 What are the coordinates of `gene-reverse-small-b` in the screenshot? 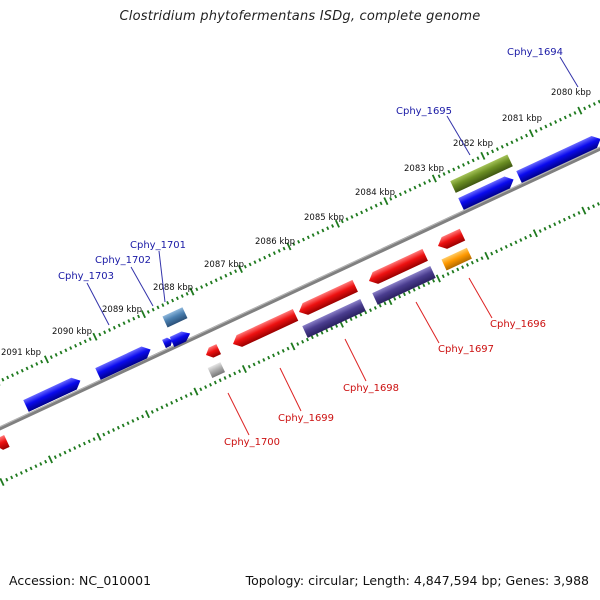 It's located at (450, 240).